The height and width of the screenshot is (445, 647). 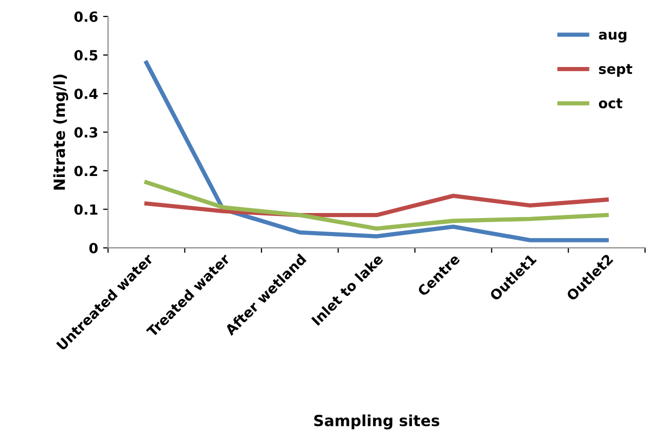 What do you see at coordinates (86, 55) in the screenshot?
I see `y-tick-label: 0.5` at bounding box center [86, 55].